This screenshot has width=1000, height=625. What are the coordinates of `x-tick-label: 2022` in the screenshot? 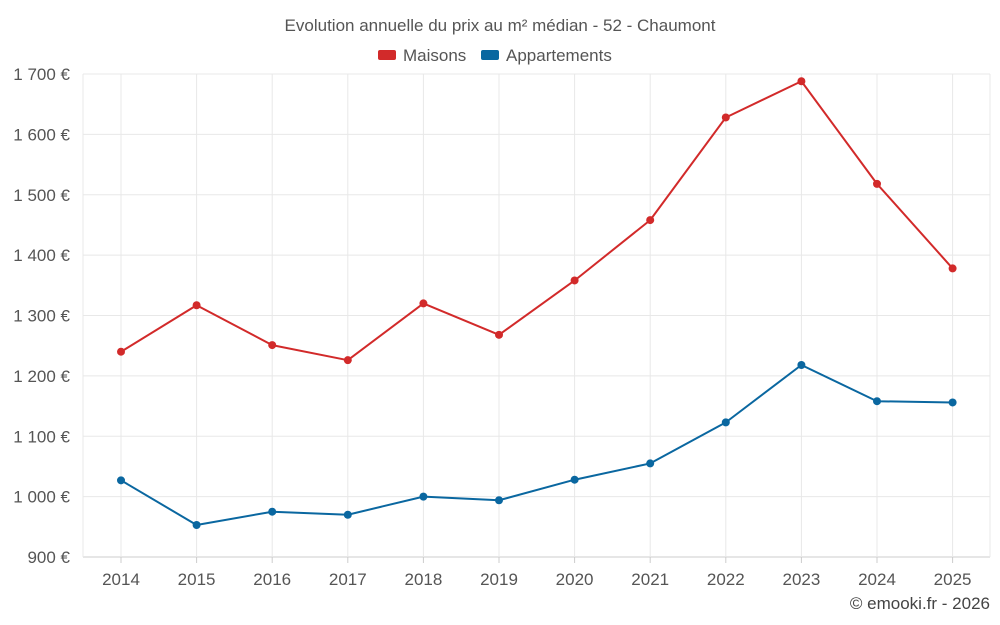 It's located at (726, 579).